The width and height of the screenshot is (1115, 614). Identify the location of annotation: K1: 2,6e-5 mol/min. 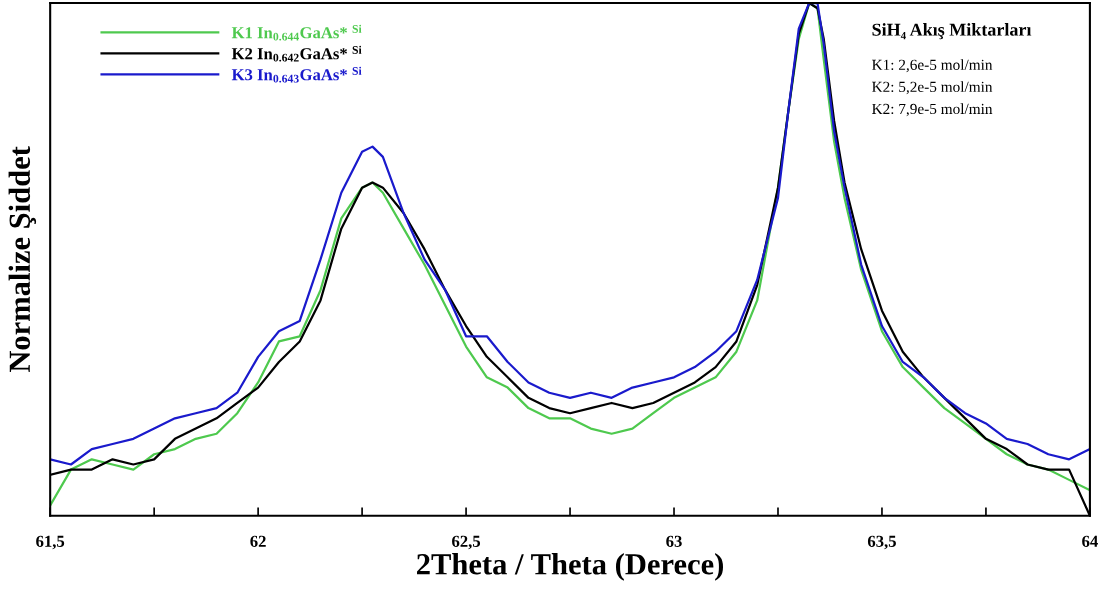
(932, 66).